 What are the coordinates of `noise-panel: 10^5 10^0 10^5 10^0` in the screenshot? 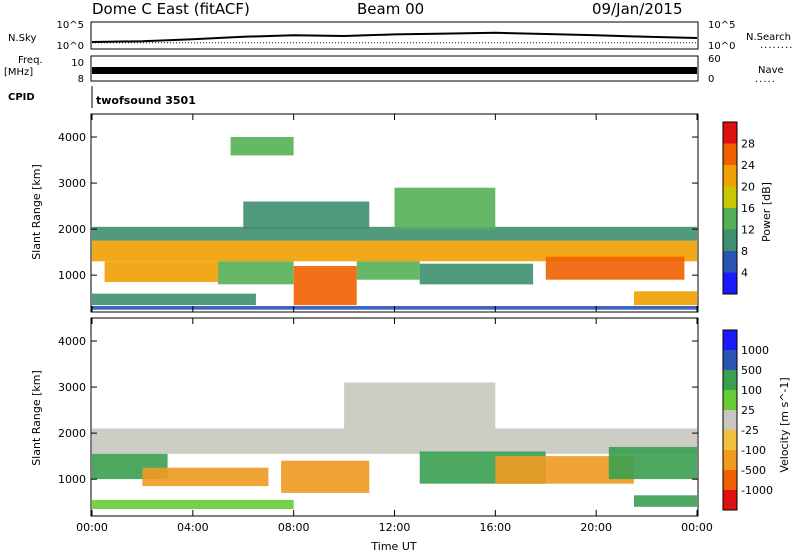 It's located at (396, 36).